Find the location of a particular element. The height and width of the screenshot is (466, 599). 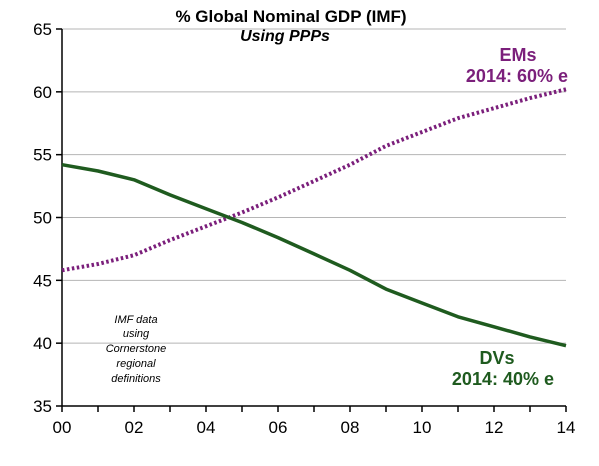

y-tick-label: 50 is located at coordinates (42, 218).